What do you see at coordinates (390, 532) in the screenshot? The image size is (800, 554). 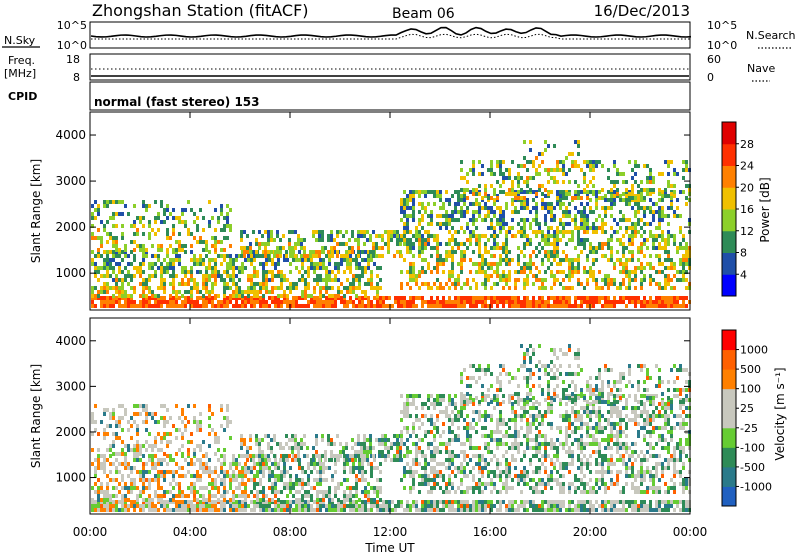 I see `time-tick-label: 12:00` at bounding box center [390, 532].